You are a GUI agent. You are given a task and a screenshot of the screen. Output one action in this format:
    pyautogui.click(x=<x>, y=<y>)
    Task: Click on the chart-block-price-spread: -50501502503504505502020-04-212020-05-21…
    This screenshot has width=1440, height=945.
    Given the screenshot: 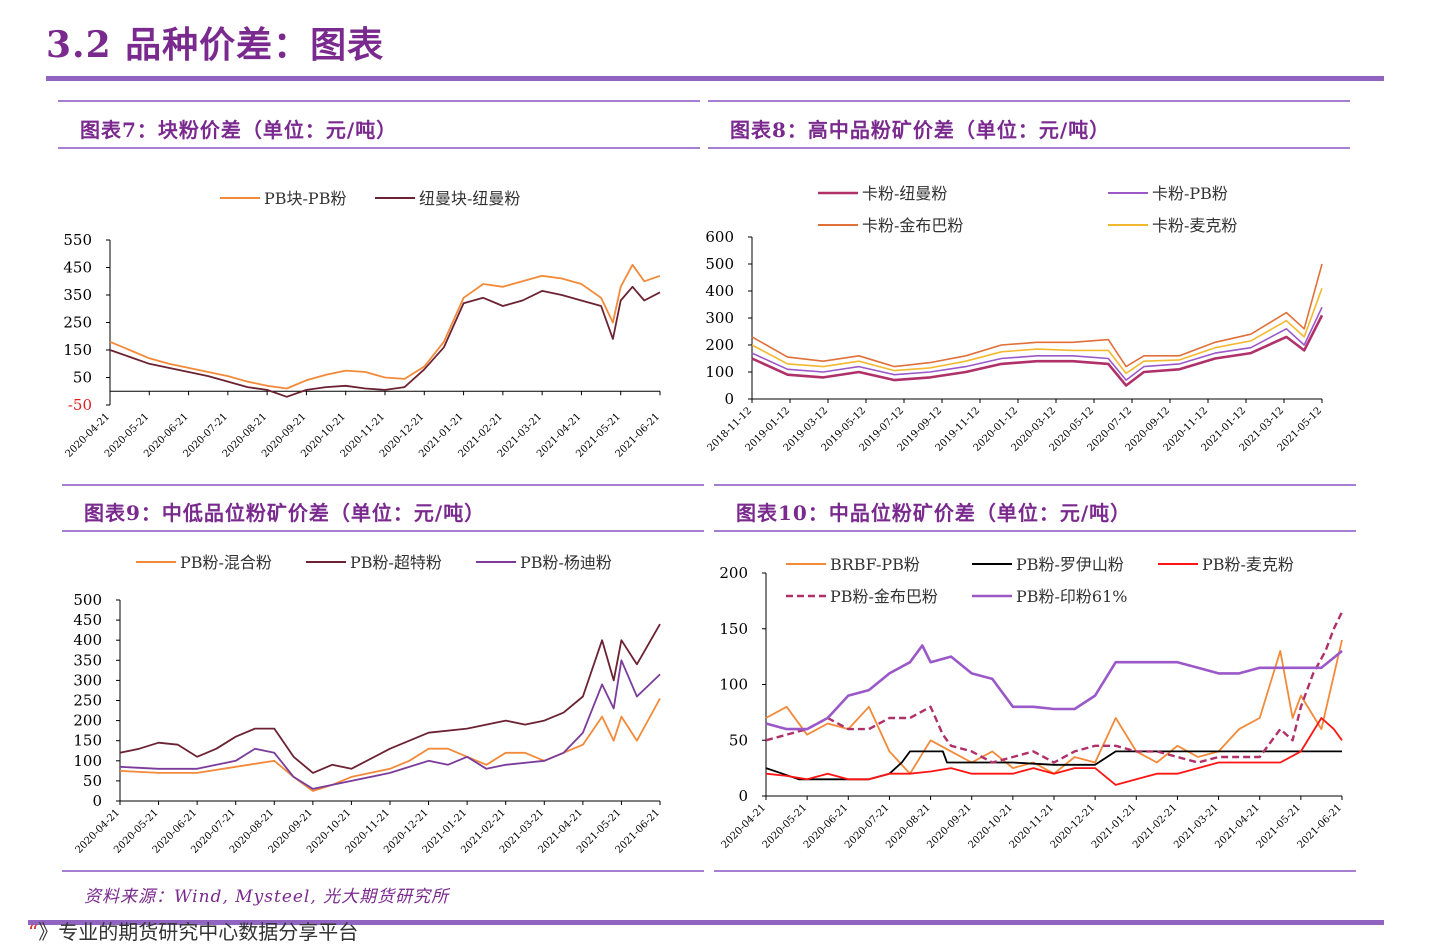 What is the action you would take?
    pyautogui.click(x=362, y=324)
    